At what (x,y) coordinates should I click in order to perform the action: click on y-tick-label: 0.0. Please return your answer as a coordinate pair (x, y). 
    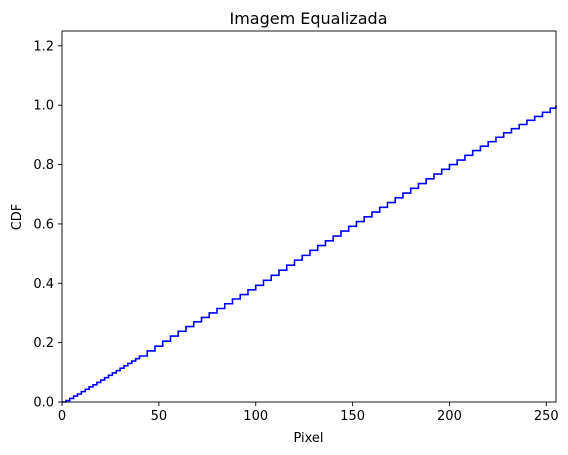
    Looking at the image, I should click on (43, 403).